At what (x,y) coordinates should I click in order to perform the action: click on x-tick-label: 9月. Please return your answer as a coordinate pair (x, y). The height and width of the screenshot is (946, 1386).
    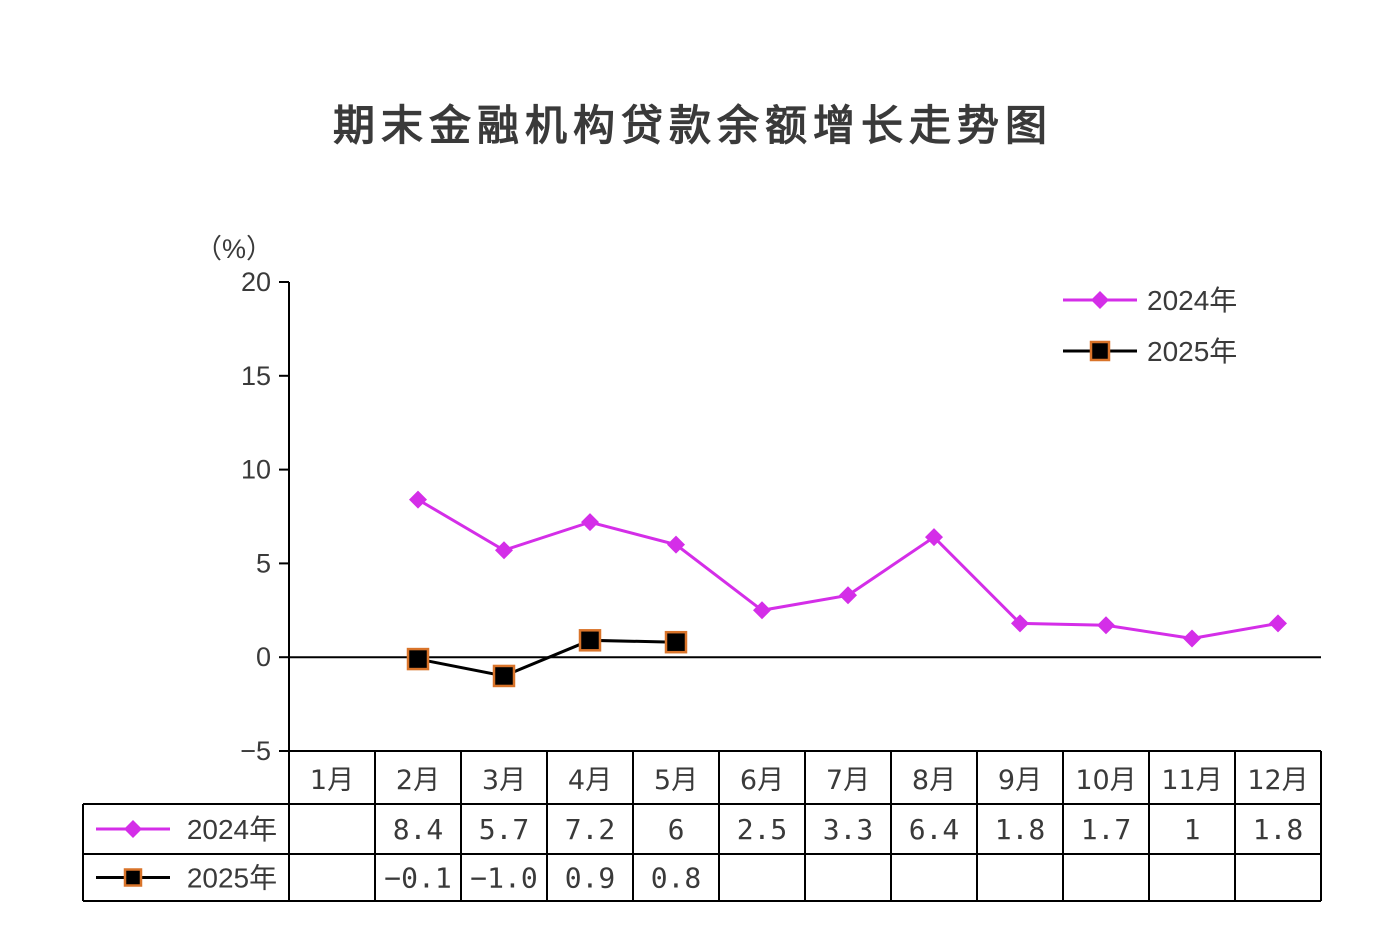
    Looking at the image, I should click on (1020, 780).